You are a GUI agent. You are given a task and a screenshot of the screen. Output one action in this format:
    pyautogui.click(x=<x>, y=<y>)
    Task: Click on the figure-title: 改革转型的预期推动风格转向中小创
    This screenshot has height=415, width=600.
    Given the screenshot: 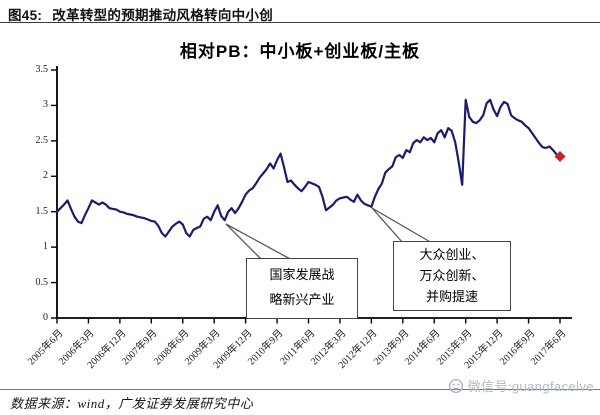 What is the action you would take?
    pyautogui.click(x=163, y=15)
    